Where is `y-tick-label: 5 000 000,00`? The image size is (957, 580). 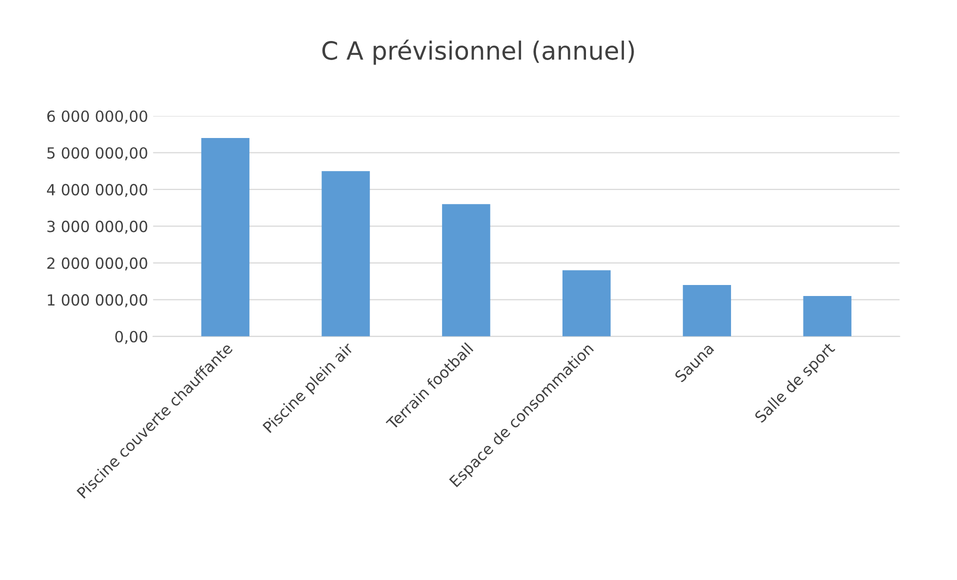 y-tick-label: 5 000 000,00 is located at coordinates (97, 153).